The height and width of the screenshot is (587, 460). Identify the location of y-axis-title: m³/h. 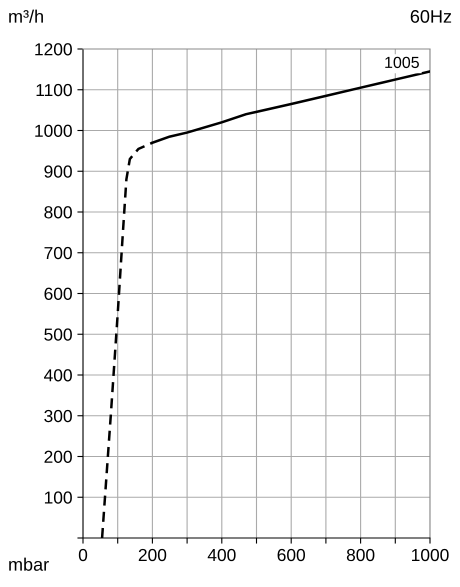
(26, 16).